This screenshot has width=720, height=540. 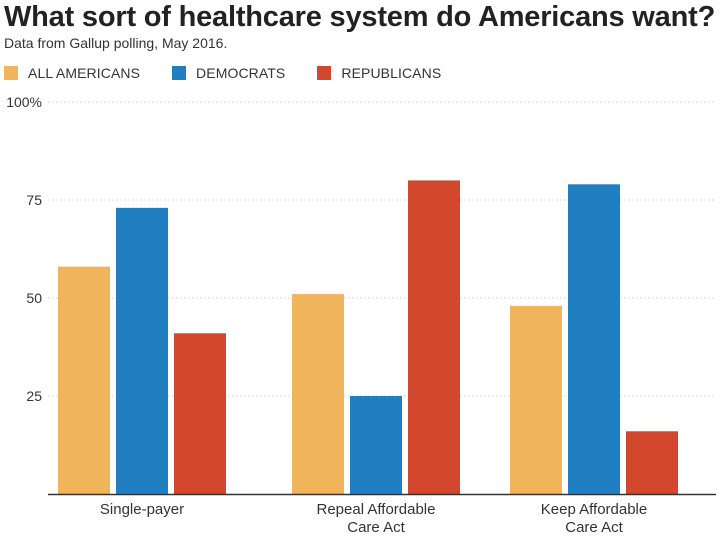 I want to click on legend-swatch-all-americans, so click(x=11, y=73).